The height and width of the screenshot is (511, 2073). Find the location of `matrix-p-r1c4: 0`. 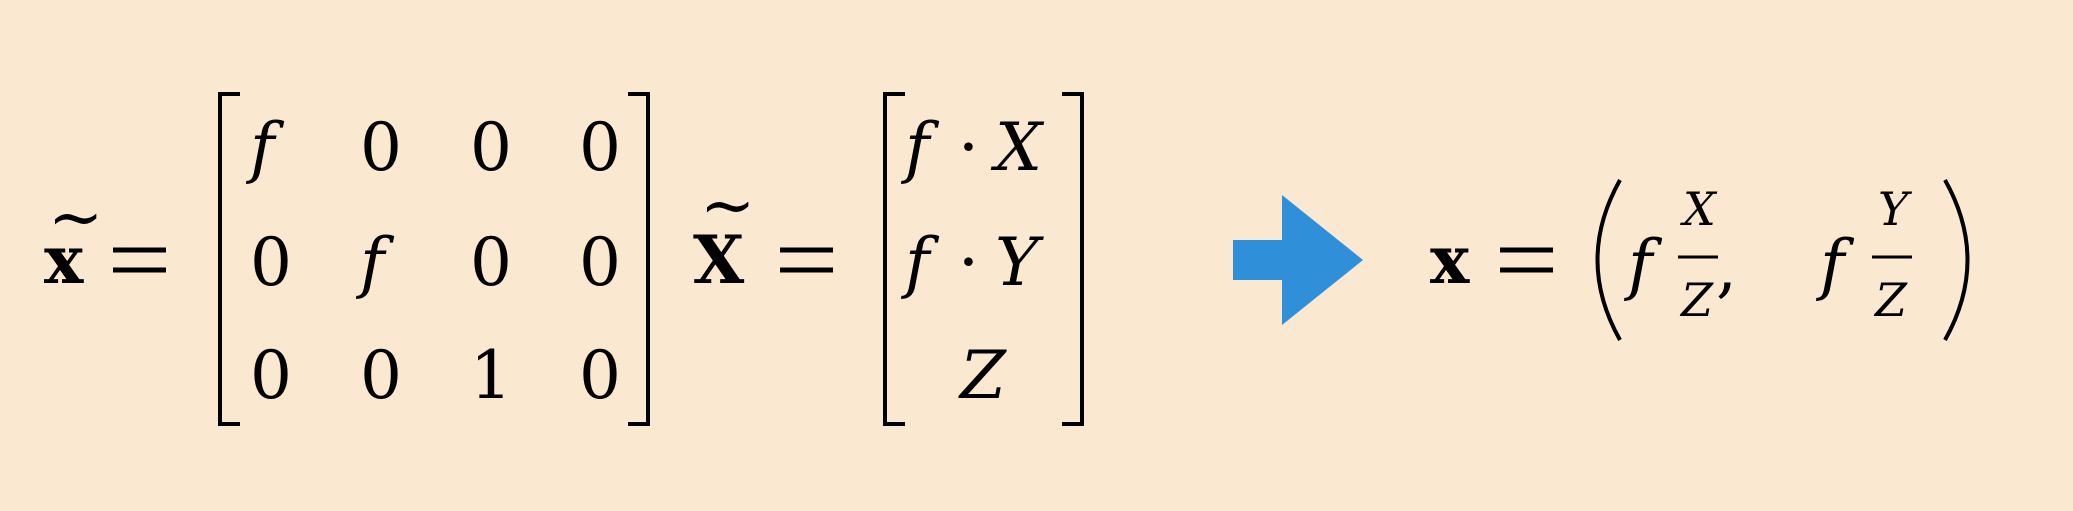

matrix-p-r1c4: 0 is located at coordinates (600, 147).